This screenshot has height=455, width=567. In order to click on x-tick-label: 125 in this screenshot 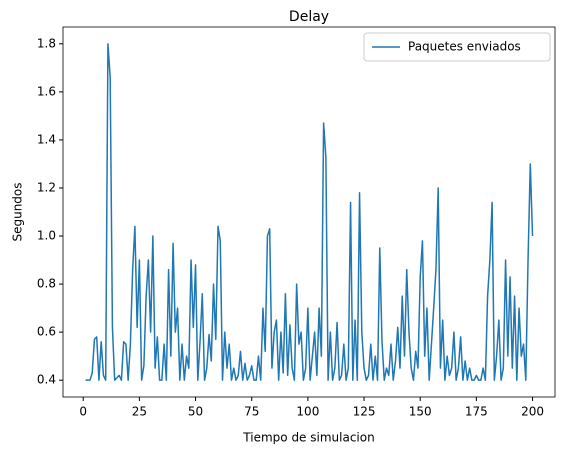, I will do `click(364, 412)`.